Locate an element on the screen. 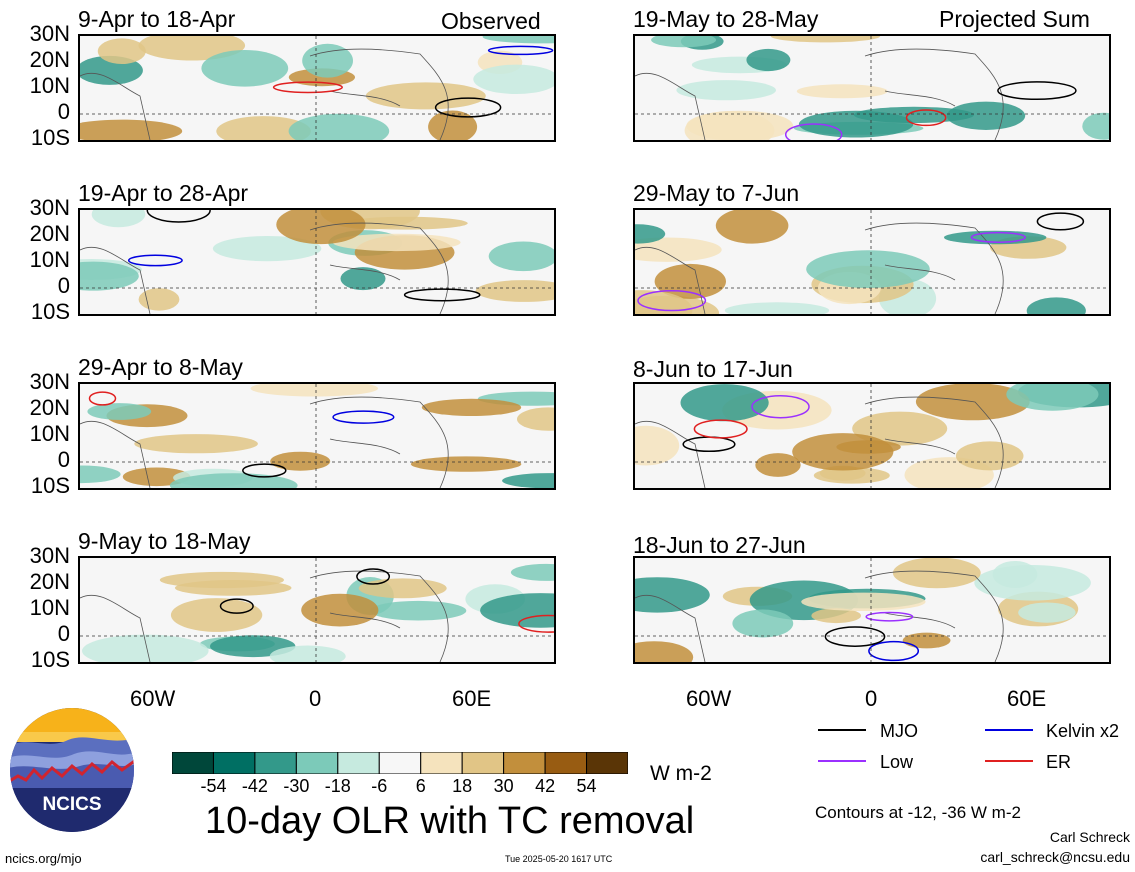 The image size is (1135, 872). panel-title-8: 18-Jun to 27-Jun is located at coordinates (719, 545).